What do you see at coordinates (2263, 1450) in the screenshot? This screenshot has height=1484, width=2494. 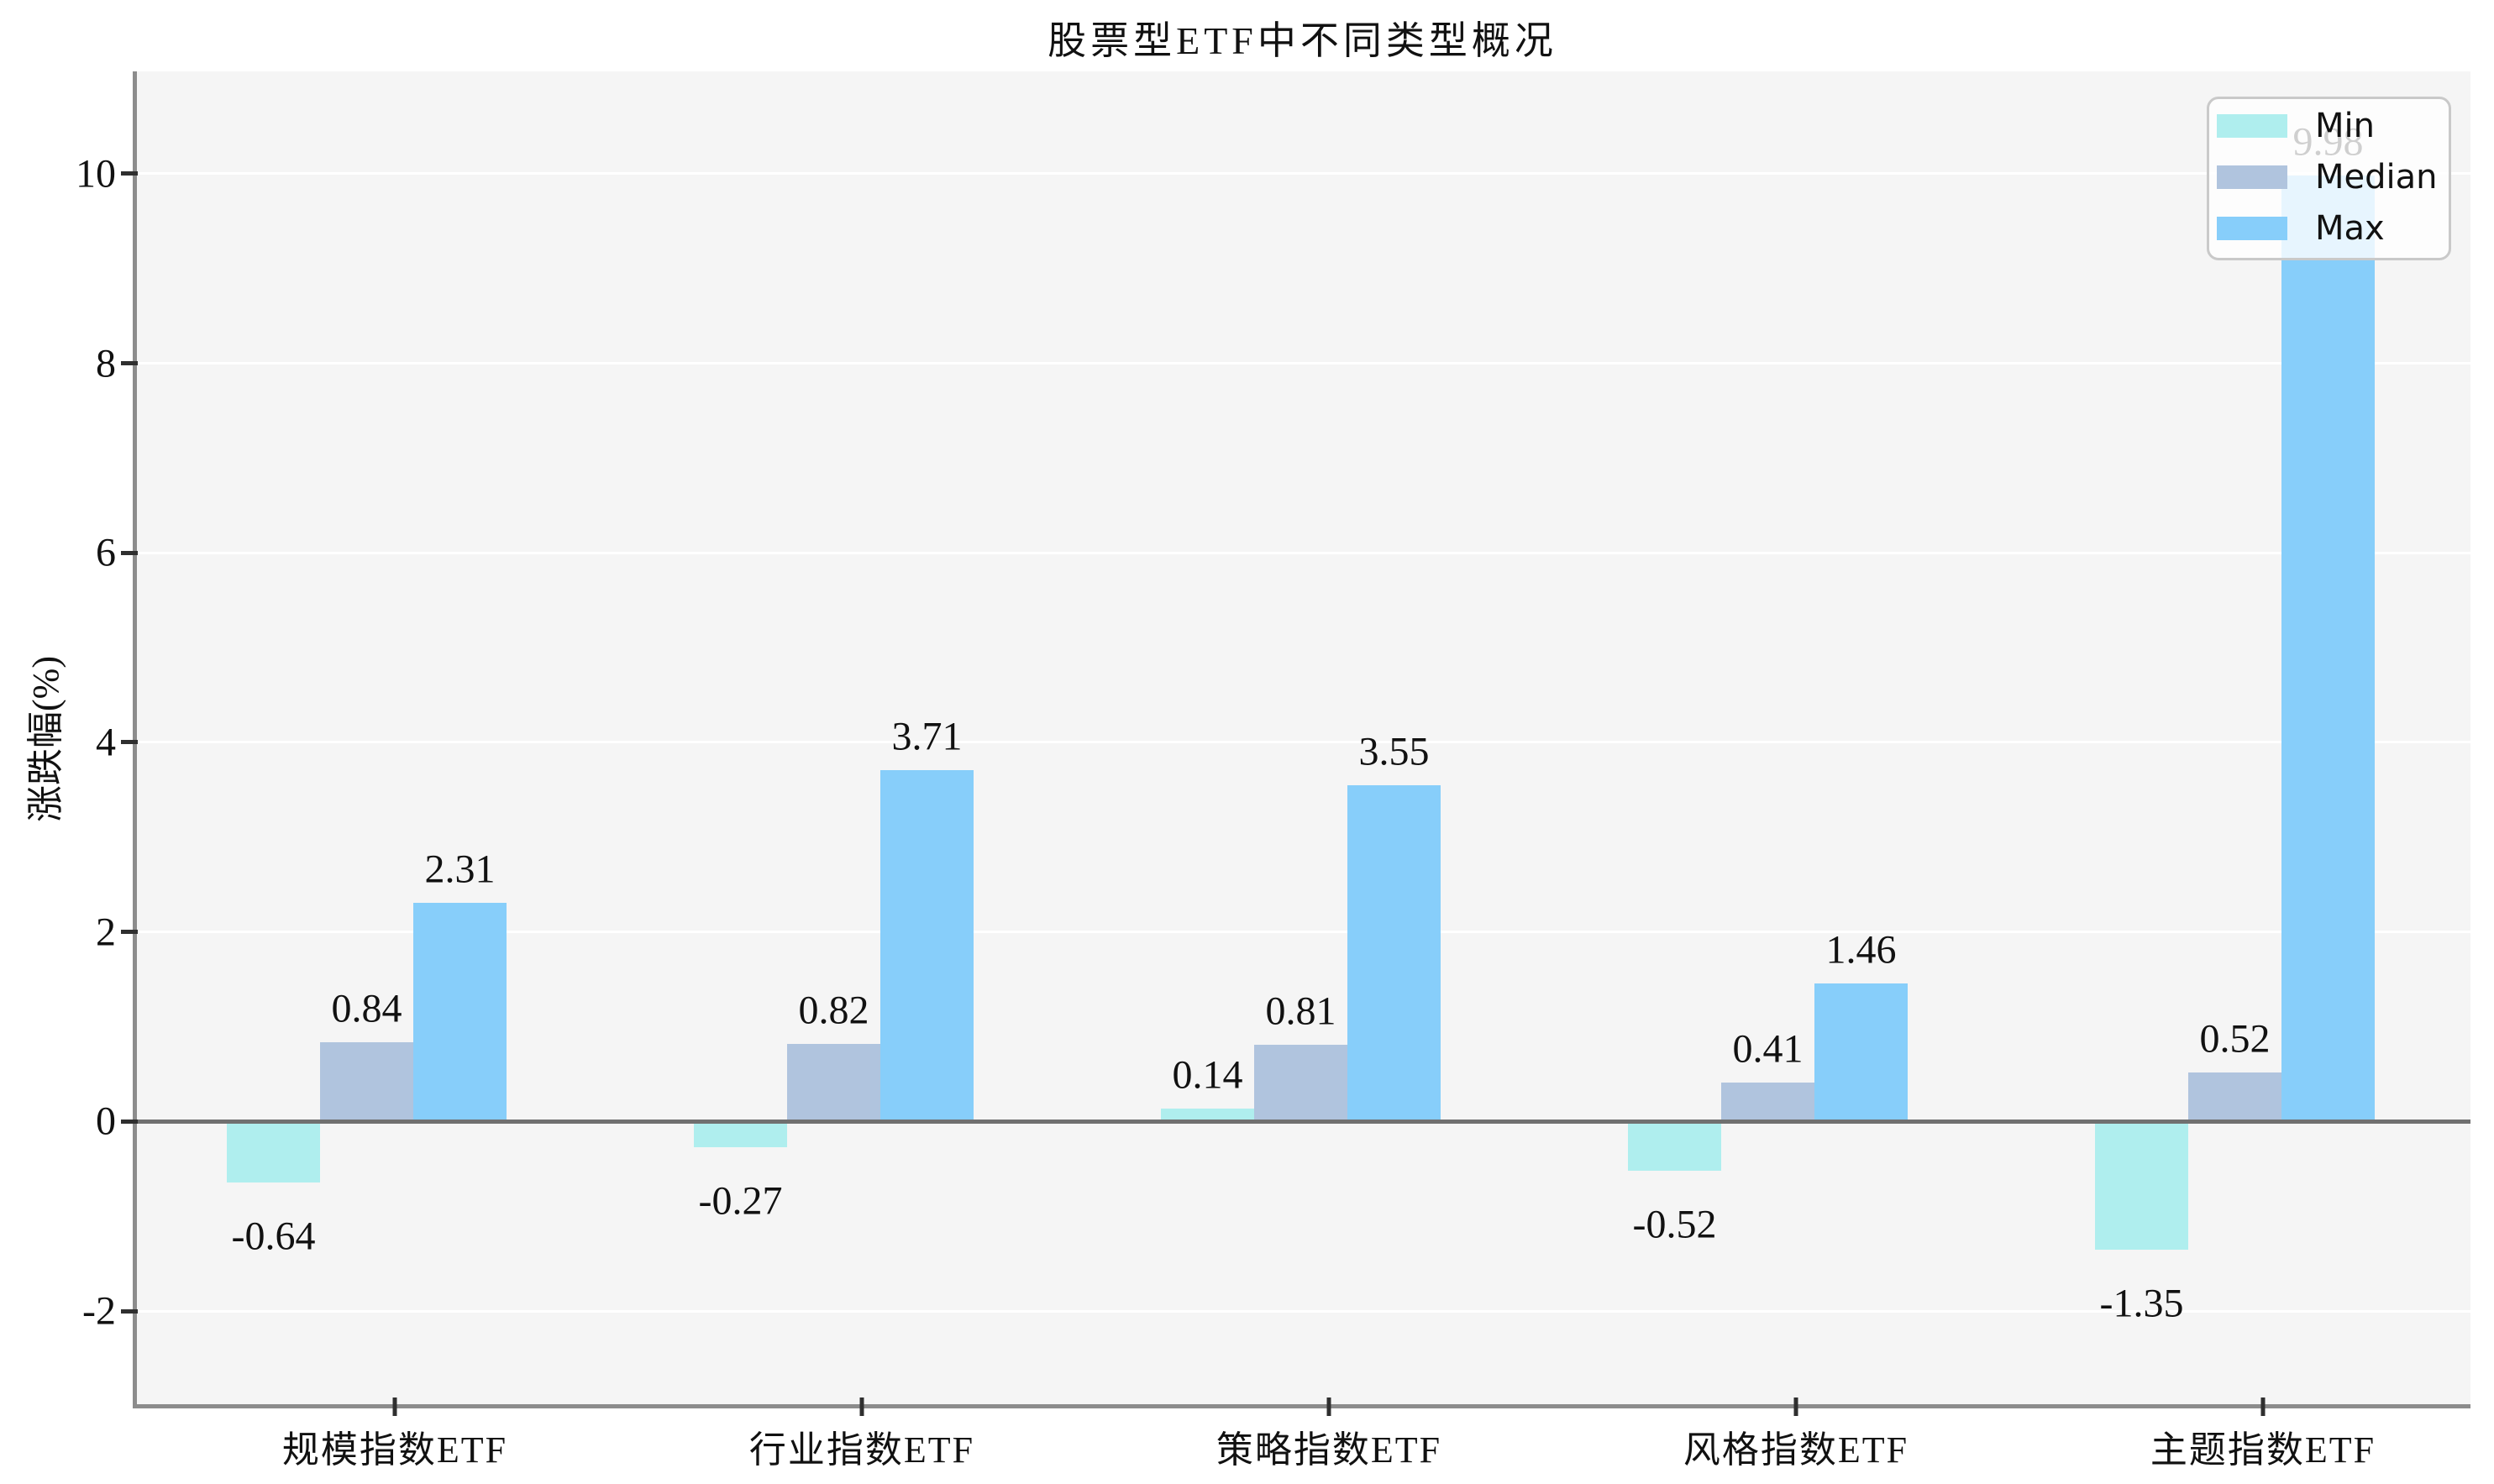 I see `x-tick-label-4: 主题指数ETF` at bounding box center [2263, 1450].